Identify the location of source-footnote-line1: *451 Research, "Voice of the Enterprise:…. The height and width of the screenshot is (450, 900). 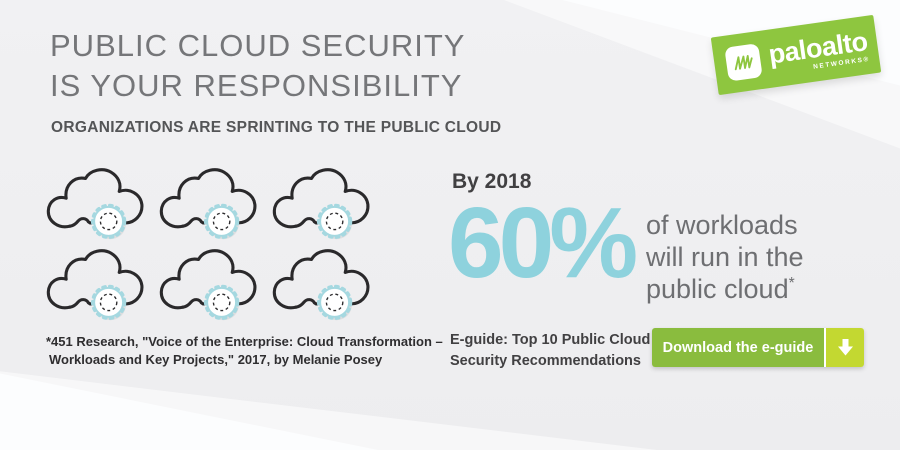
(244, 341).